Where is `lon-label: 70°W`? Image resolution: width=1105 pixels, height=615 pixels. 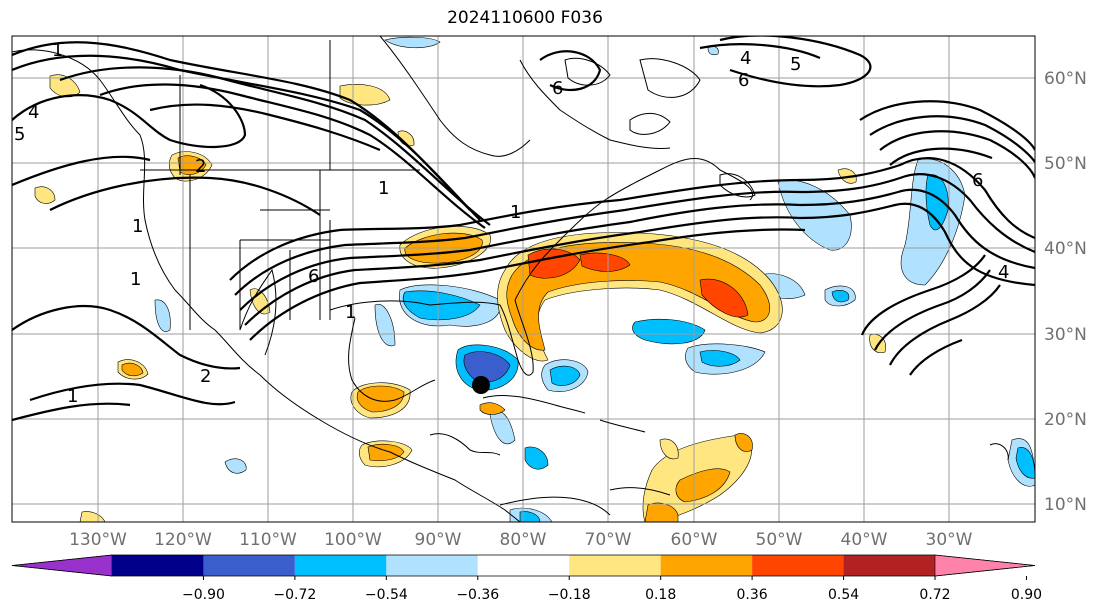 lon-label: 70°W is located at coordinates (608, 540).